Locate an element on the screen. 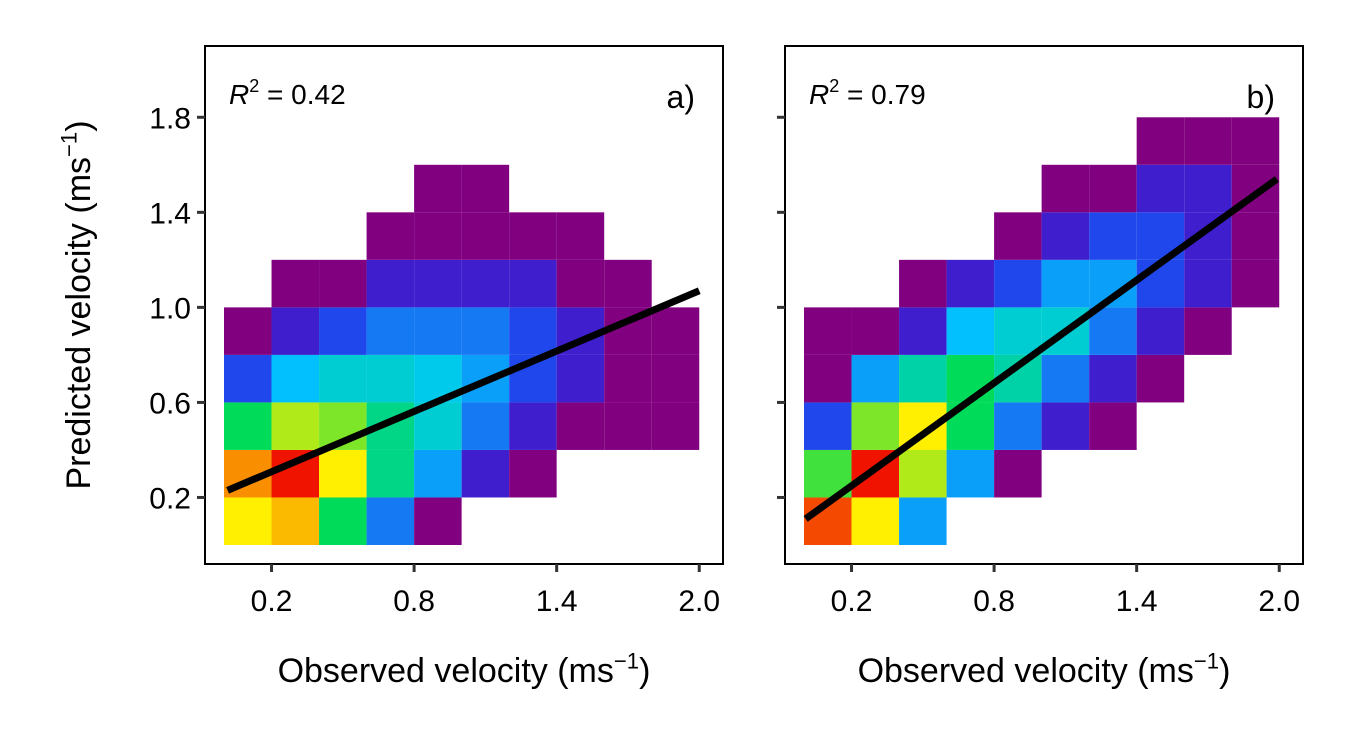 The width and height of the screenshot is (1350, 750). r2-annotation: R2 = 0.79 is located at coordinates (867, 93).